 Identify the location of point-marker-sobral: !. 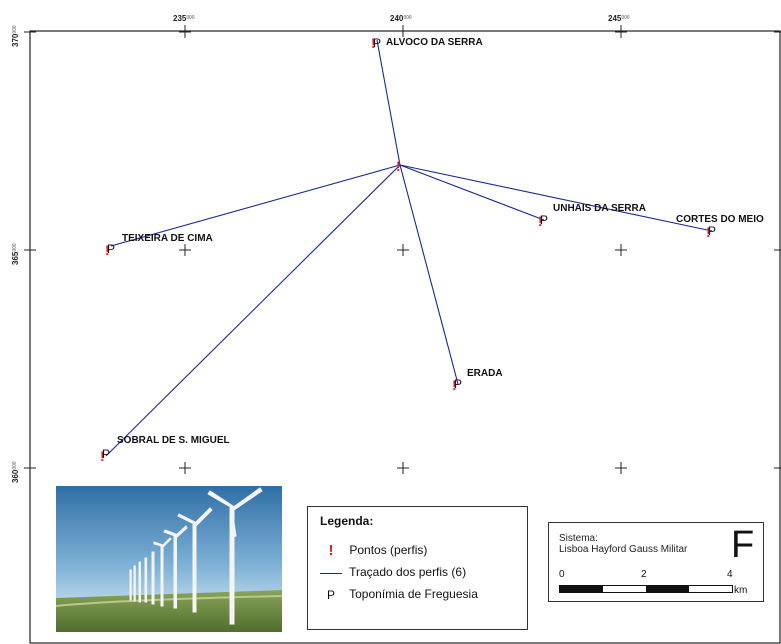
(102, 456).